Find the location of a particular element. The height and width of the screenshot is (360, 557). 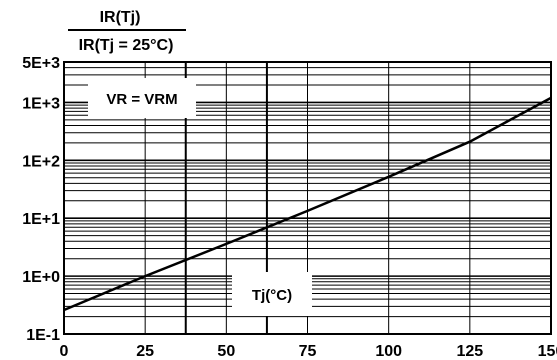

y-tick-label: 1E+2 is located at coordinates (41, 161).